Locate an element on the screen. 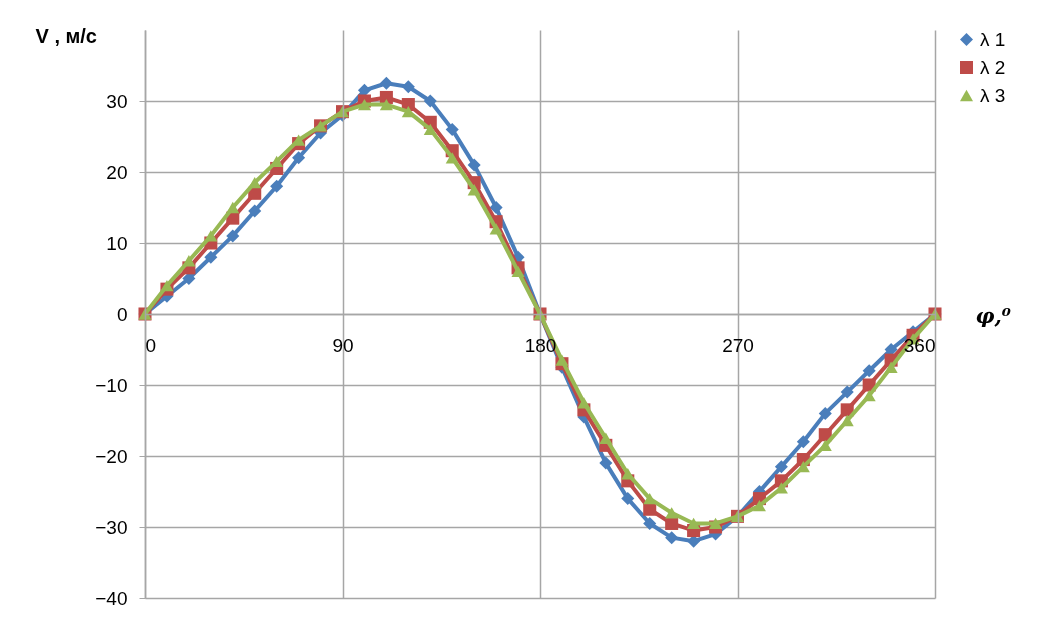  legend-label: λ 1 is located at coordinates (993, 39).